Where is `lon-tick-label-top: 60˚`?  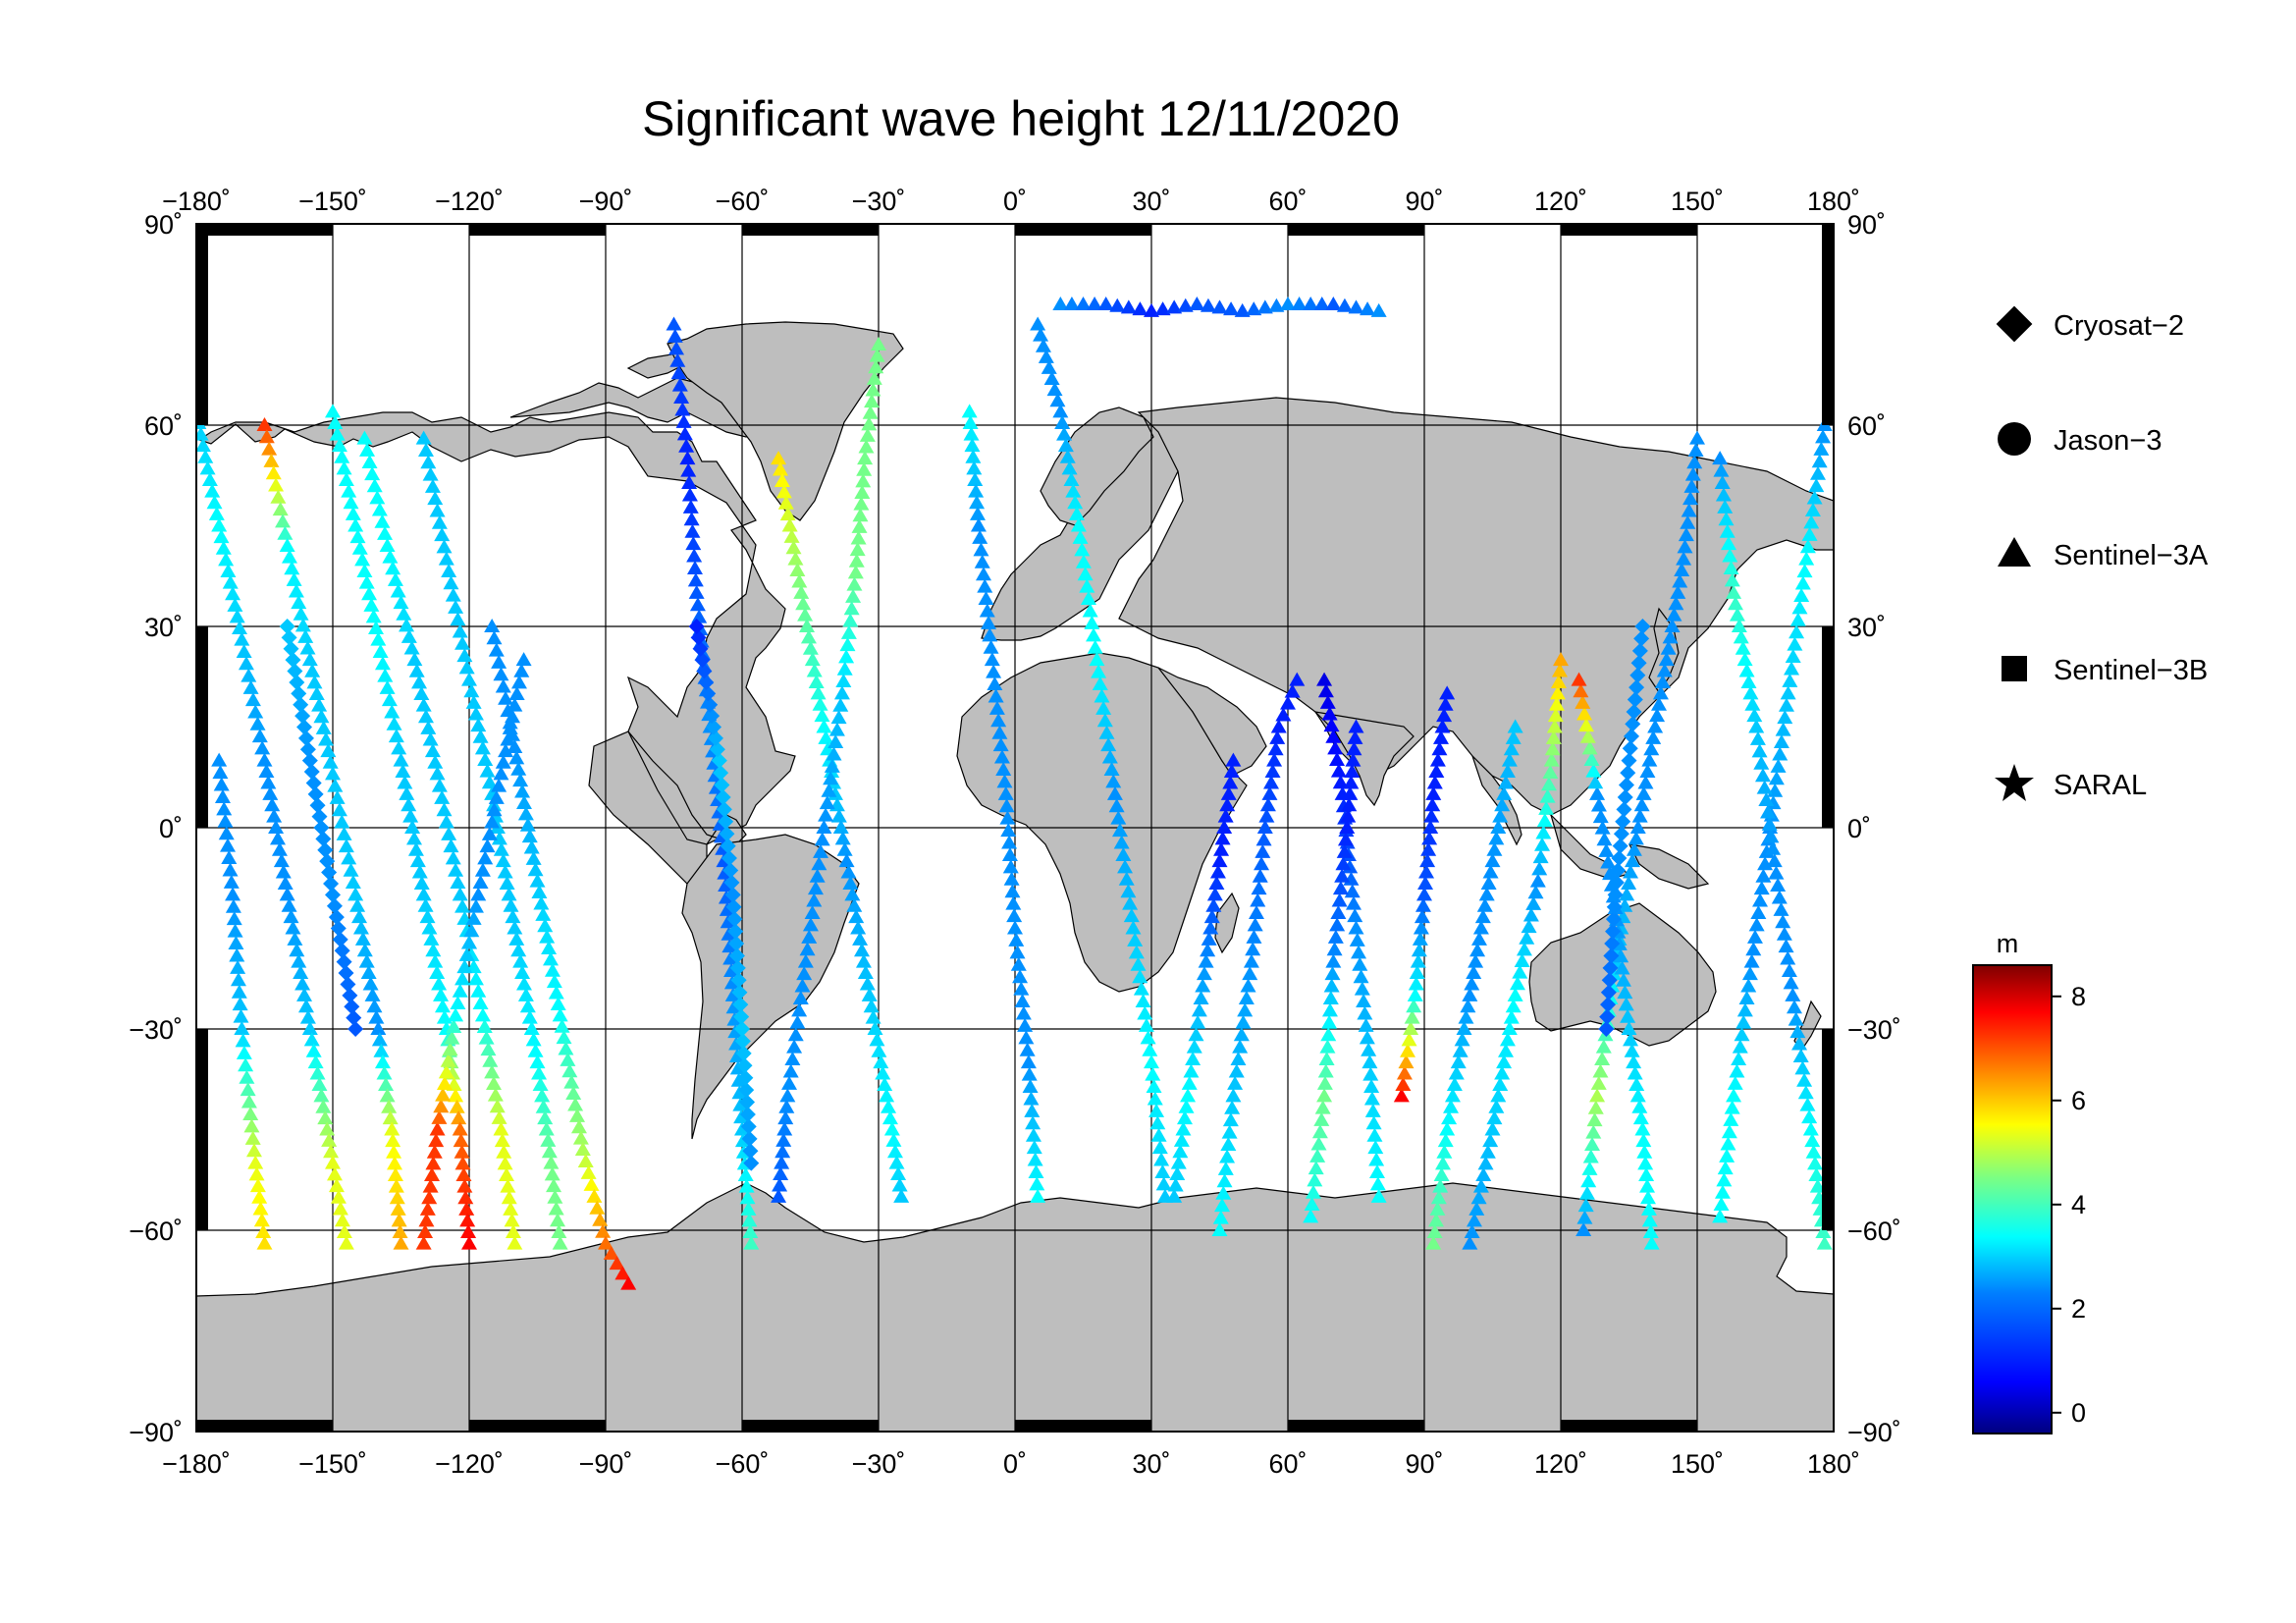 lon-tick-label-top: 60˚ is located at coordinates (1288, 202).